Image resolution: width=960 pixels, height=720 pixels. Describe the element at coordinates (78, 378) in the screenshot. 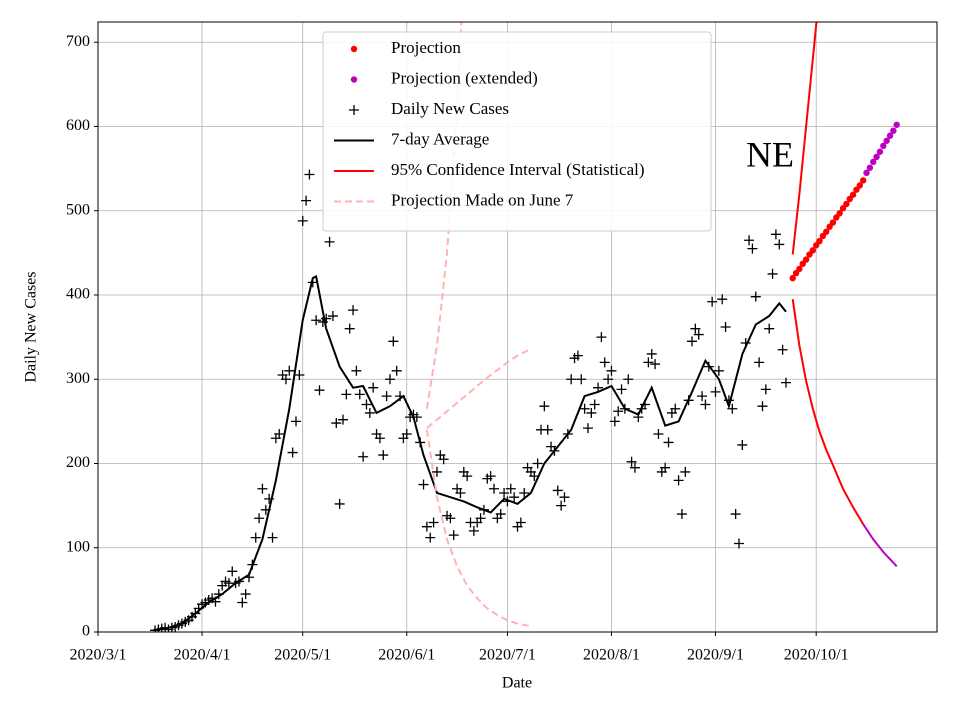

I see `y-tick-label: 300` at that location.